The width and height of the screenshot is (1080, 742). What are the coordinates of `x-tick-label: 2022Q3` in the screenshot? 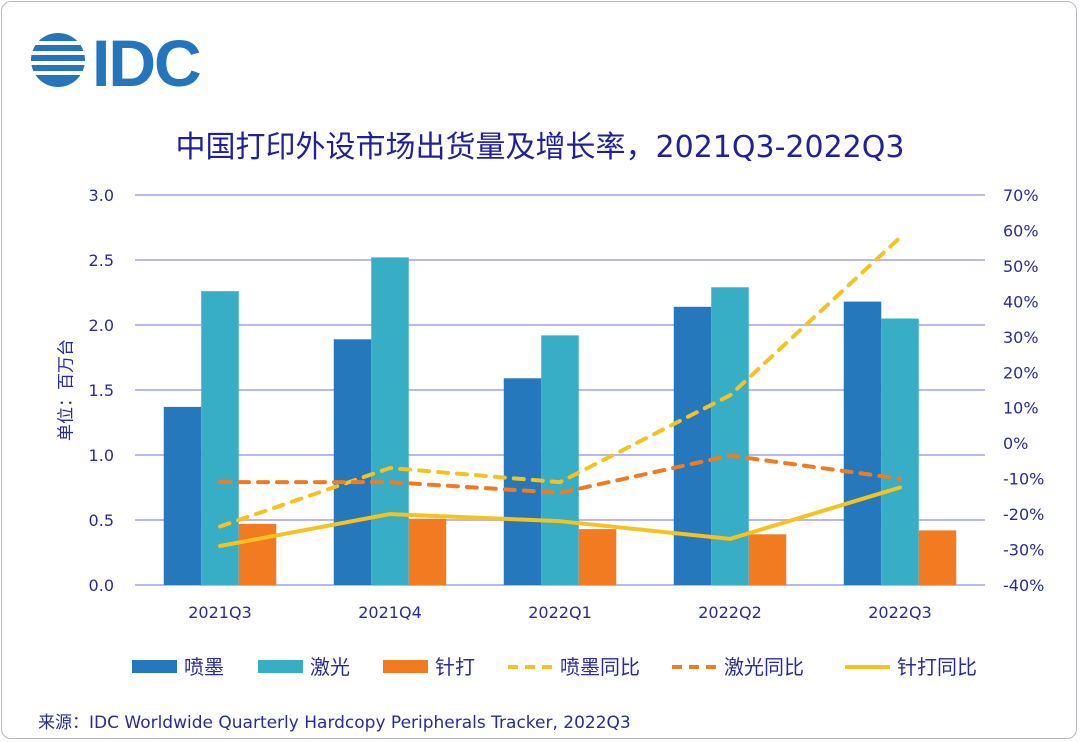 It's located at (900, 612).